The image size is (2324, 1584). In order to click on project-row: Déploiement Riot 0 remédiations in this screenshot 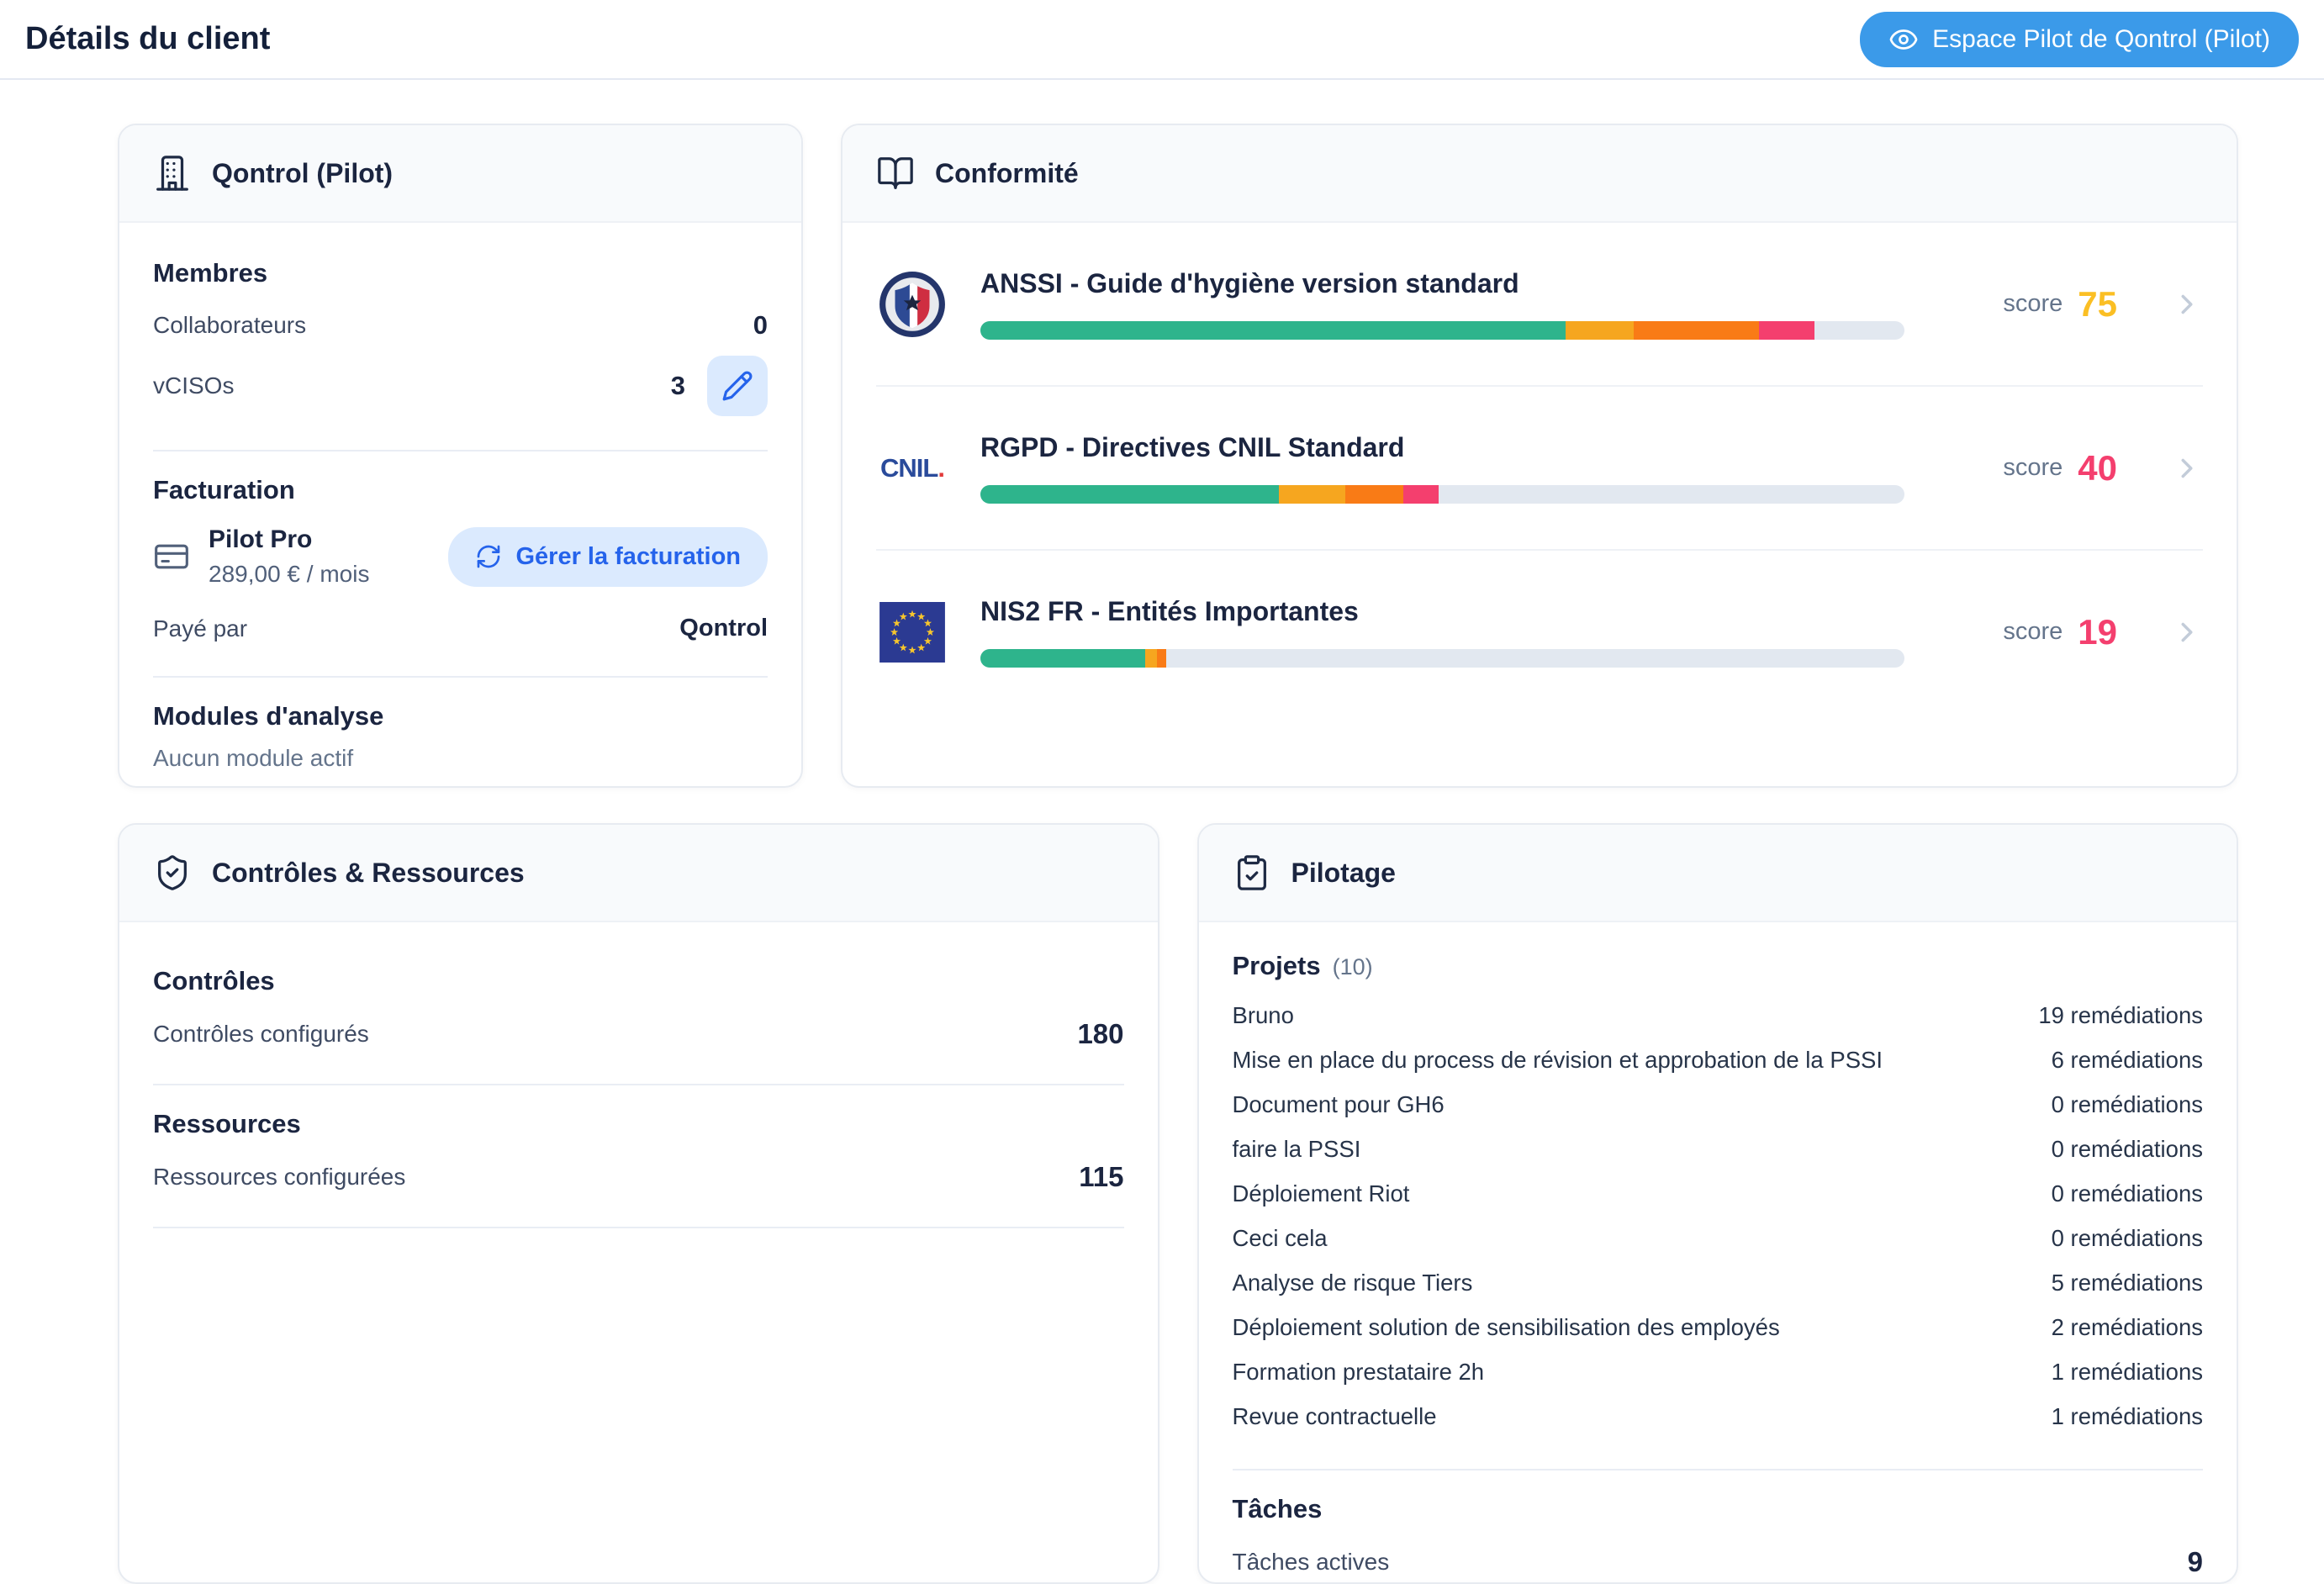, I will do `click(1718, 1194)`.